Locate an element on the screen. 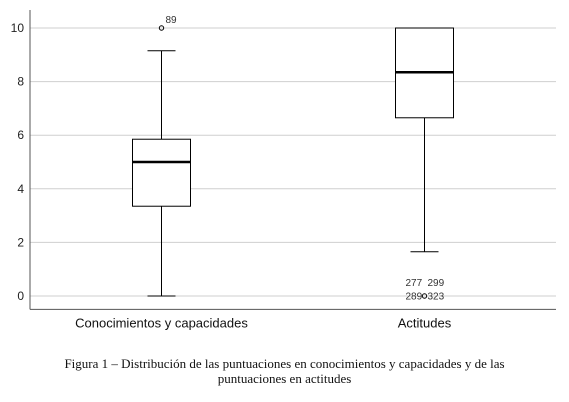  y-tick-label: 8 is located at coordinates (20, 82).